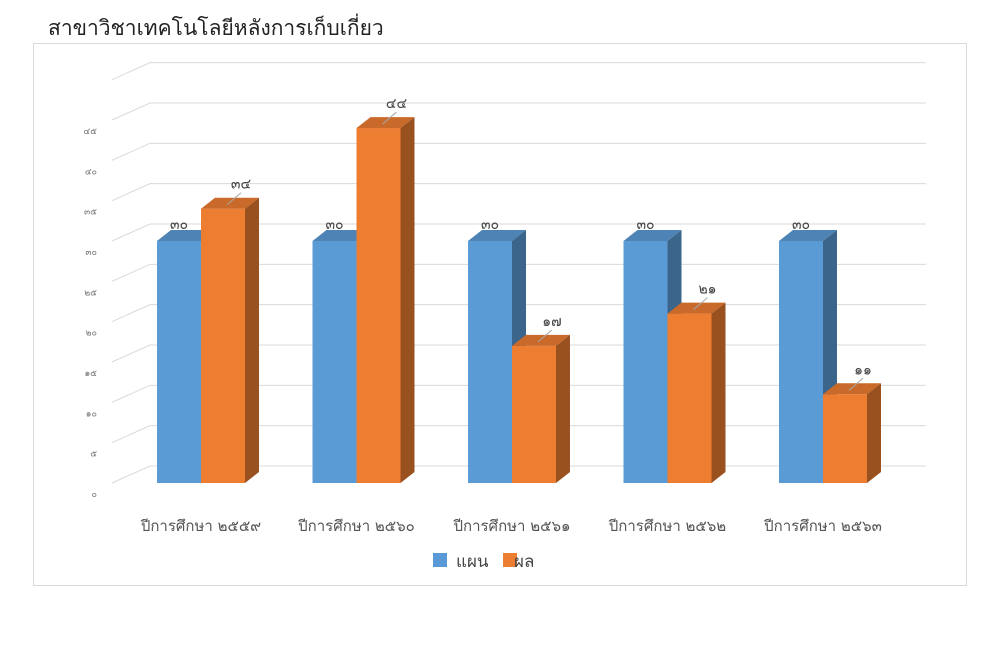  I want to click on y-tick-label: ๓๐, so click(91, 253).